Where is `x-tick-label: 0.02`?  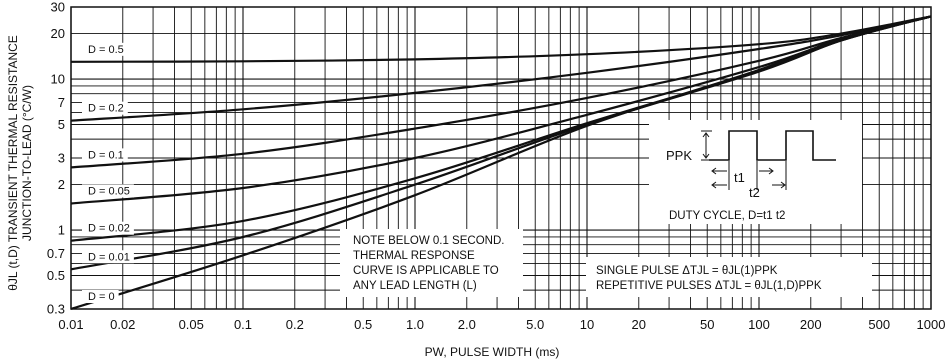
x-tick-label: 0.02 is located at coordinates (122, 324).